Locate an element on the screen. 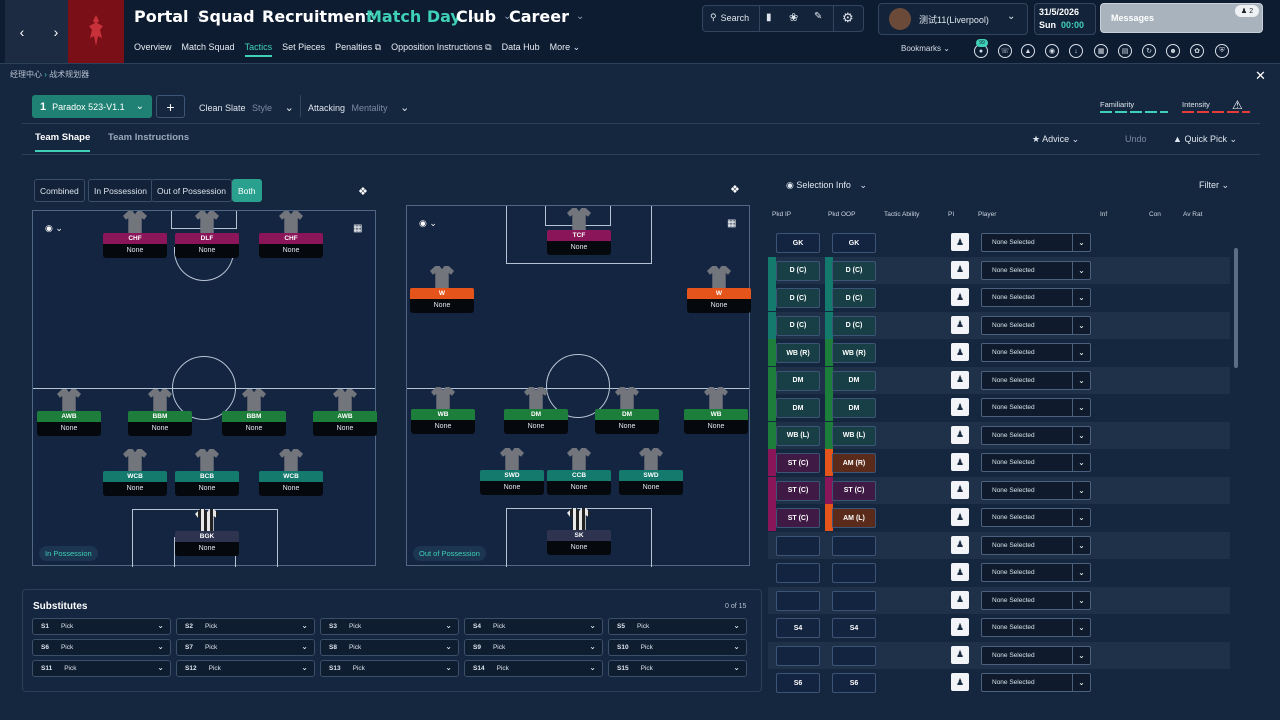 The image size is (1280, 720). out-of-possession-player-slot: SK None is located at coordinates (579, 531).